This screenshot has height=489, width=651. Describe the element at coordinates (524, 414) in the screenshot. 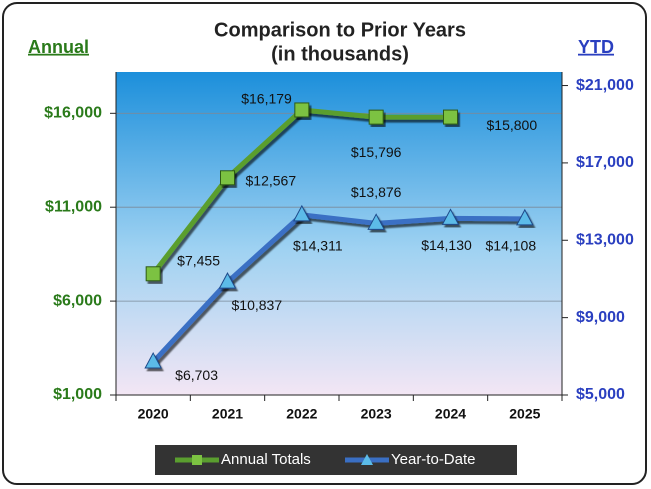

I see `x-tick-label: 2025` at that location.